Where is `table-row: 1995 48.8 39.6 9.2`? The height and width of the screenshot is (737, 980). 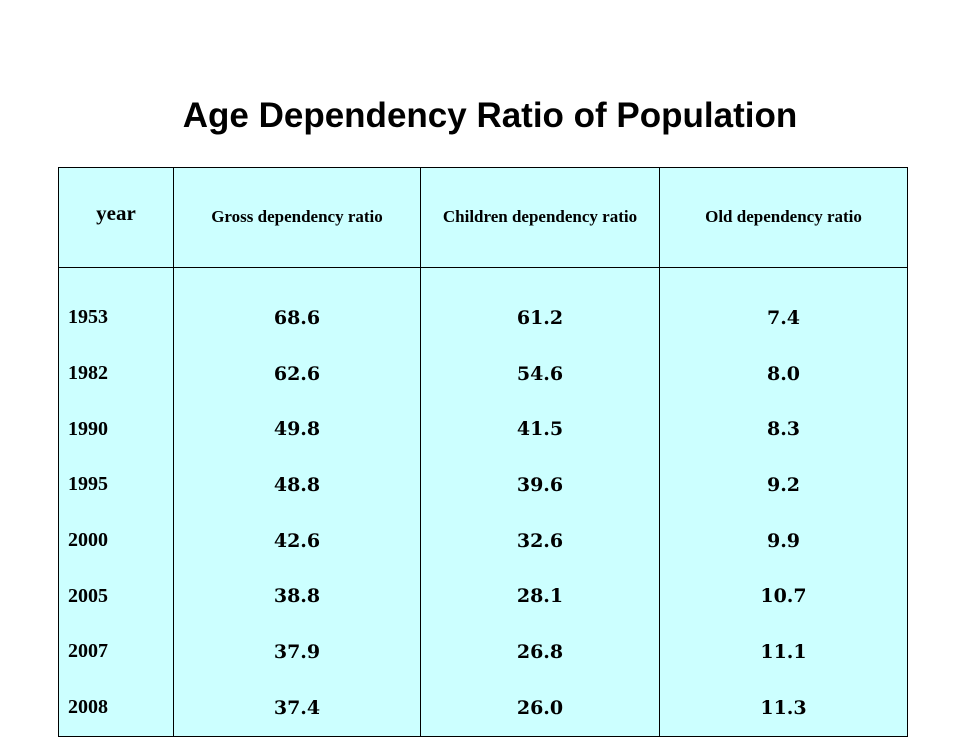
table-row: 1995 48.8 39.6 9.2 is located at coordinates (483, 485).